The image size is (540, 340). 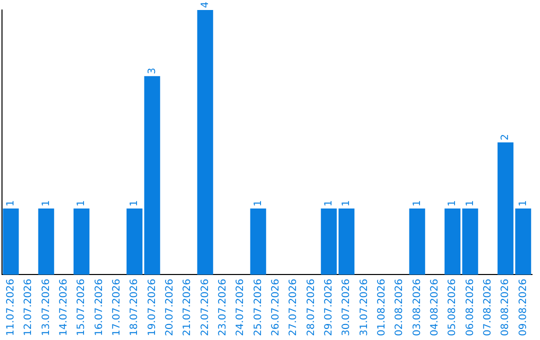 What do you see at coordinates (82, 307) in the screenshot?
I see `x-tick-label: 15.07.2026` at bounding box center [82, 307].